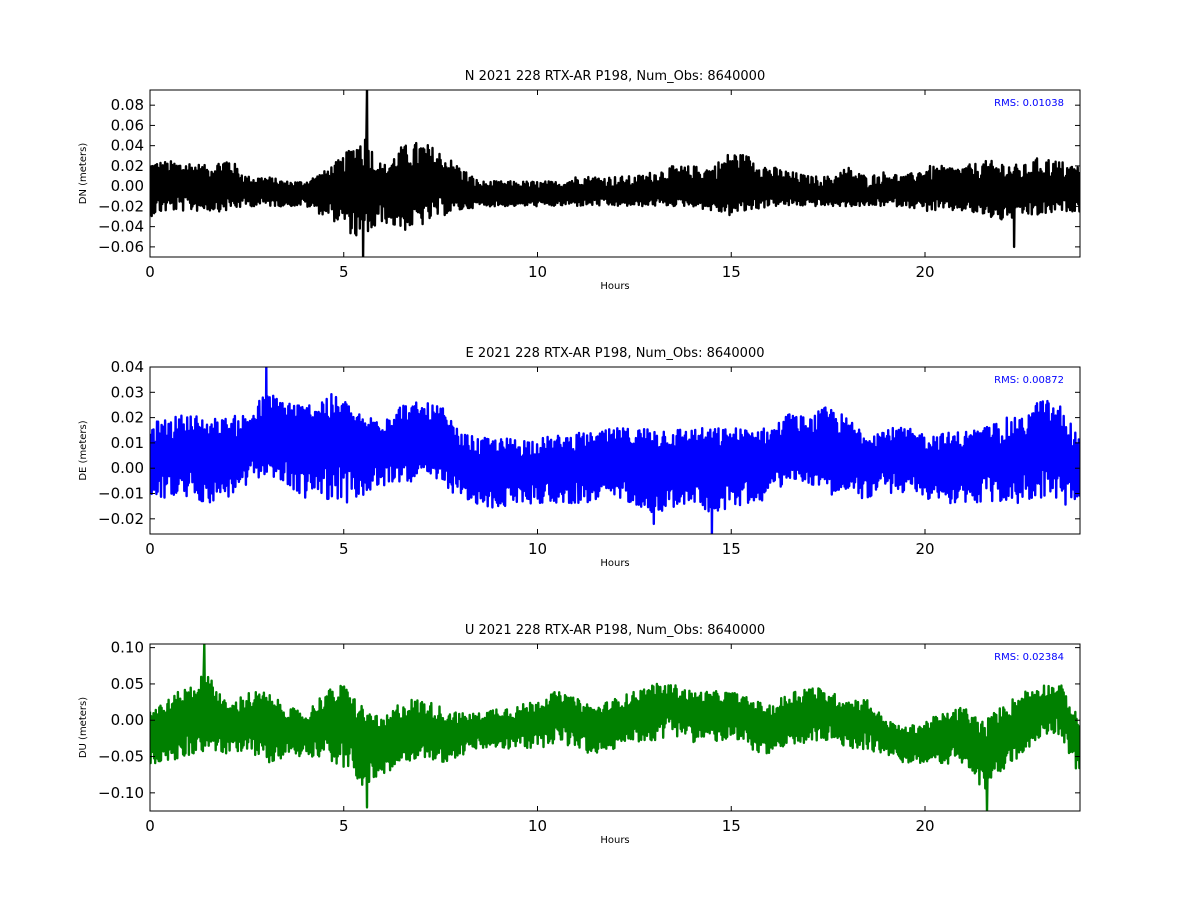 This screenshot has width=1200, height=900. Describe the element at coordinates (615, 630) in the screenshot. I see `chart-title: U 2021 228 RTX-AR P198, Num_Obs: 8640000` at that location.